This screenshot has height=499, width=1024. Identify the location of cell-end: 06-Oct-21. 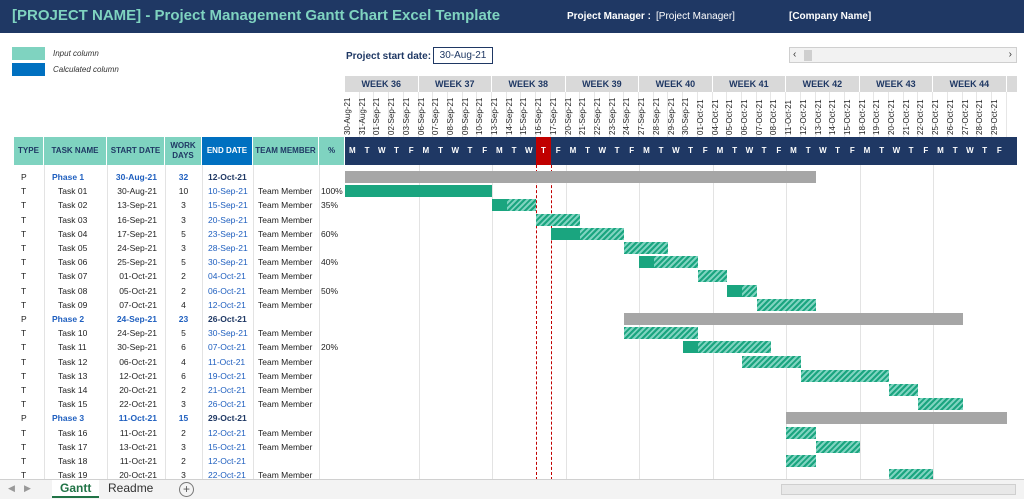
(227, 290).